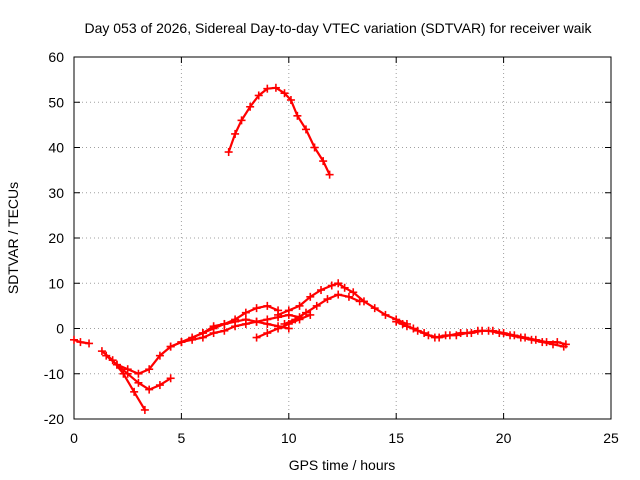 Image resolution: width=640 pixels, height=480 pixels. I want to click on y-tick-label: 10, so click(56, 283).